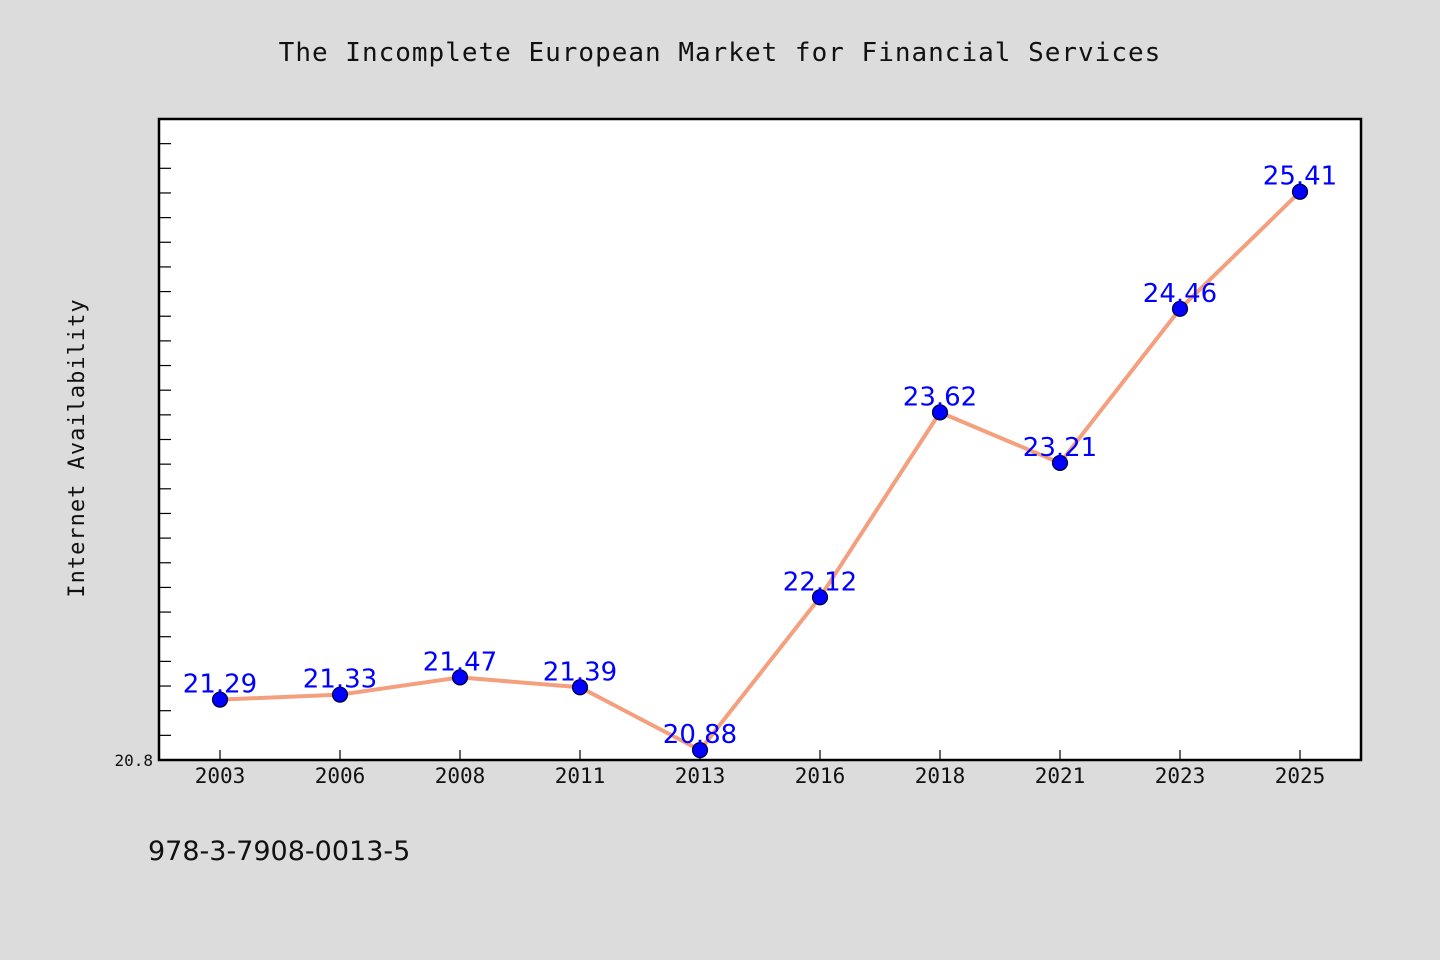 The image size is (1440, 960). I want to click on data-label: 24.46, so click(1180, 294).